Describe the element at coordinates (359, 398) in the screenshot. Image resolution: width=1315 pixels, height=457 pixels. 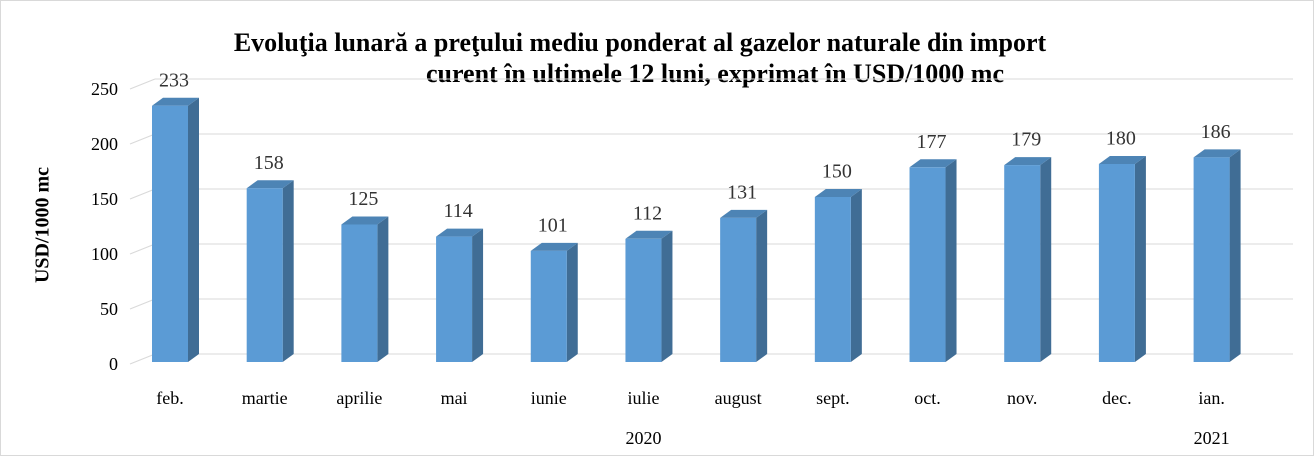
I see `x-tick-label: aprilie` at that location.